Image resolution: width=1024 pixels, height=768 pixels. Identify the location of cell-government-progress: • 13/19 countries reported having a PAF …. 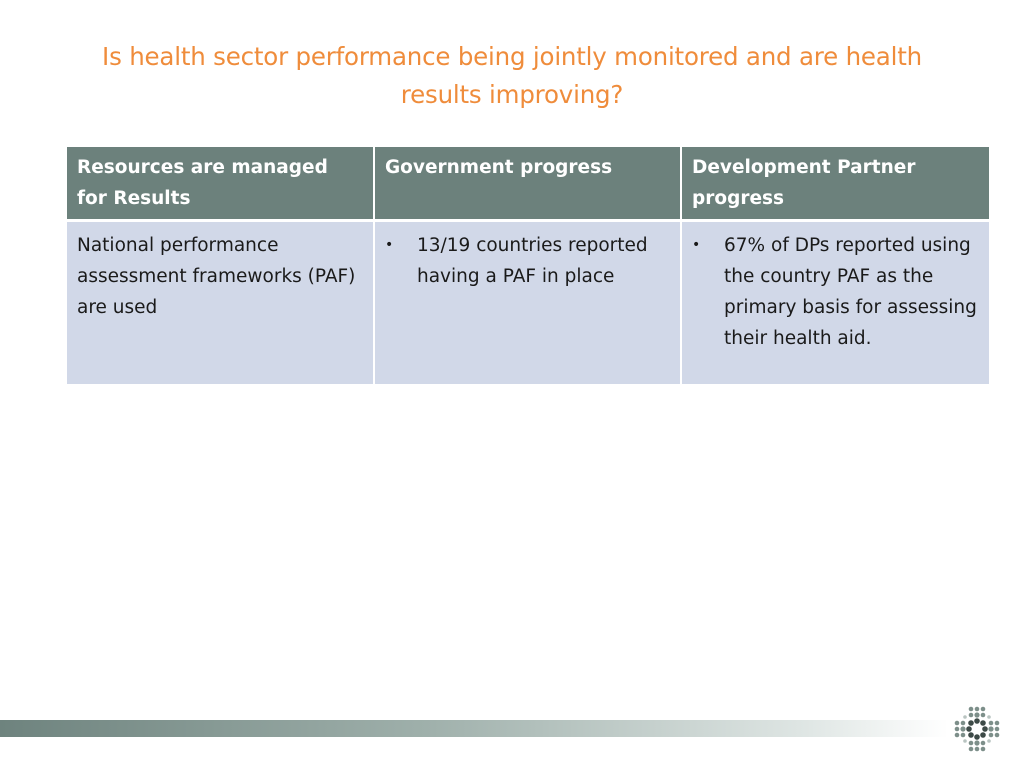
(528, 302).